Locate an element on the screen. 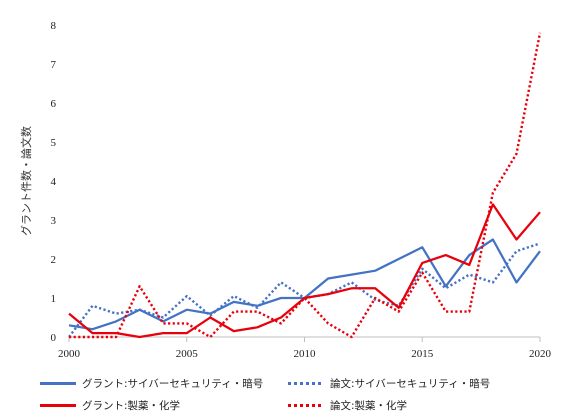  y-axis-title: グラント件数・論文数 is located at coordinates (26, 181).